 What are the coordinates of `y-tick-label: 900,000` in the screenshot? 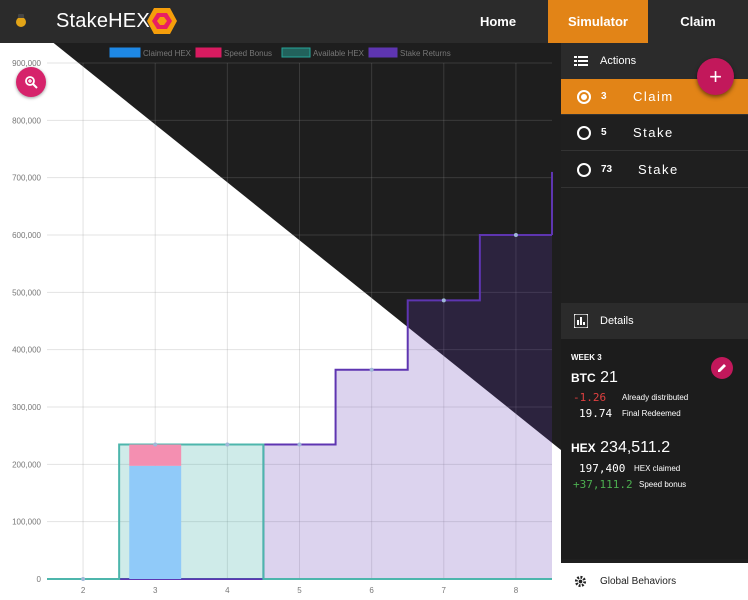 It's located at (26, 63).